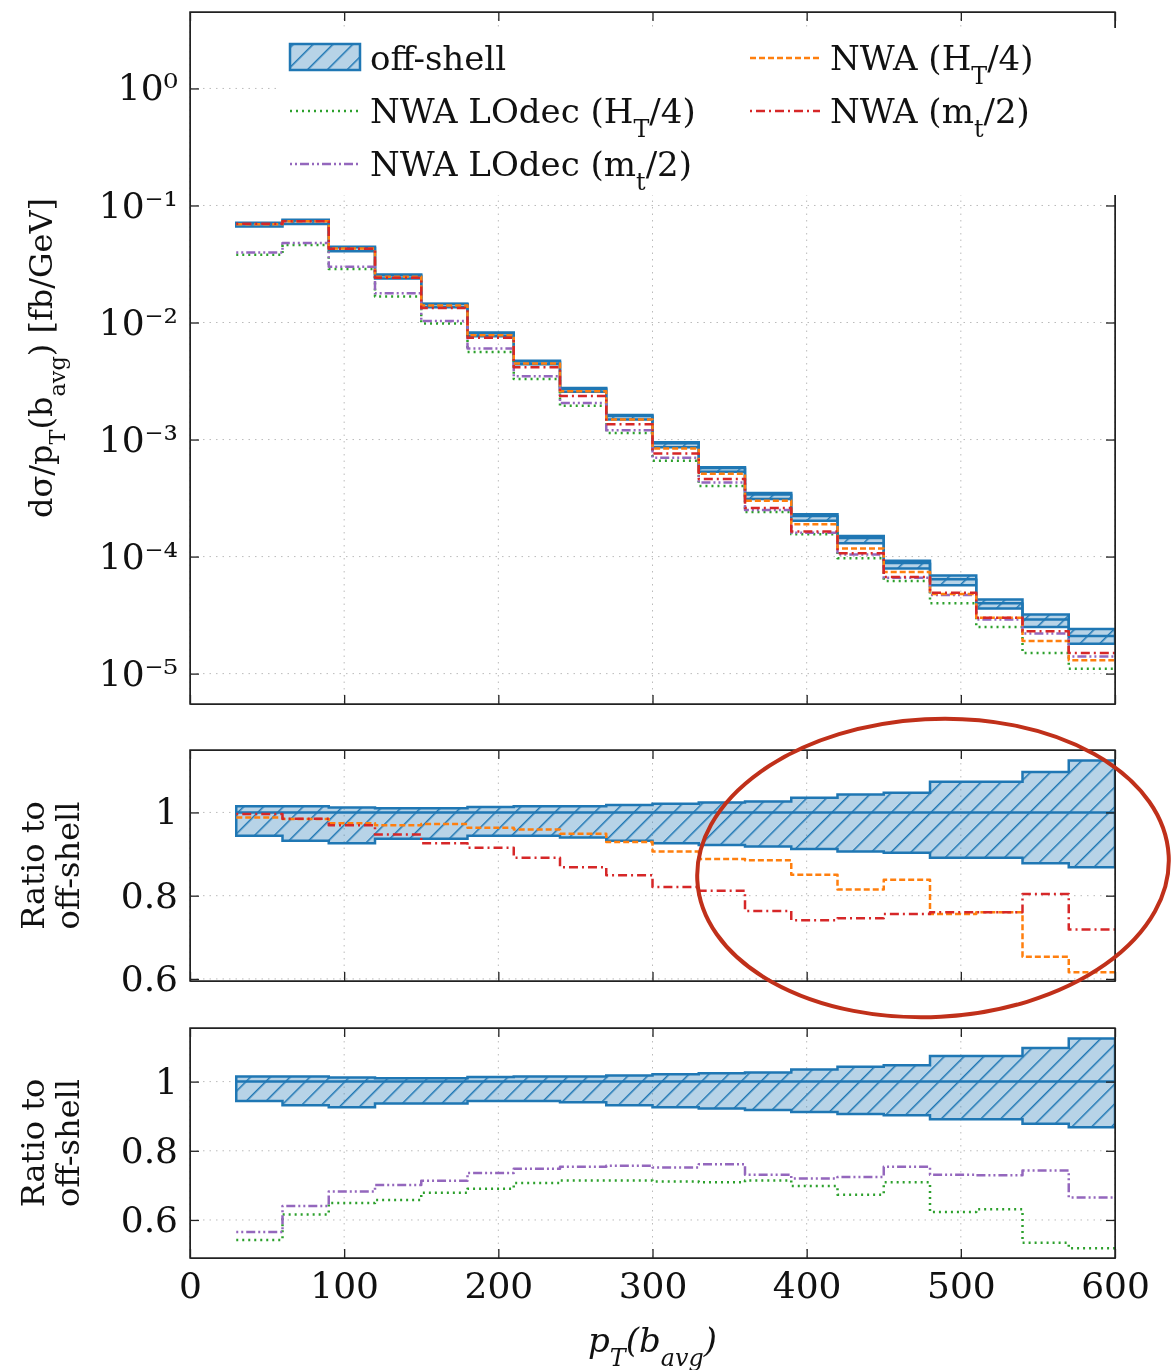 Image resolution: width=1173 pixels, height=1370 pixels. Describe the element at coordinates (1115, 1285) in the screenshot. I see `x-tick-label: 600` at that location.